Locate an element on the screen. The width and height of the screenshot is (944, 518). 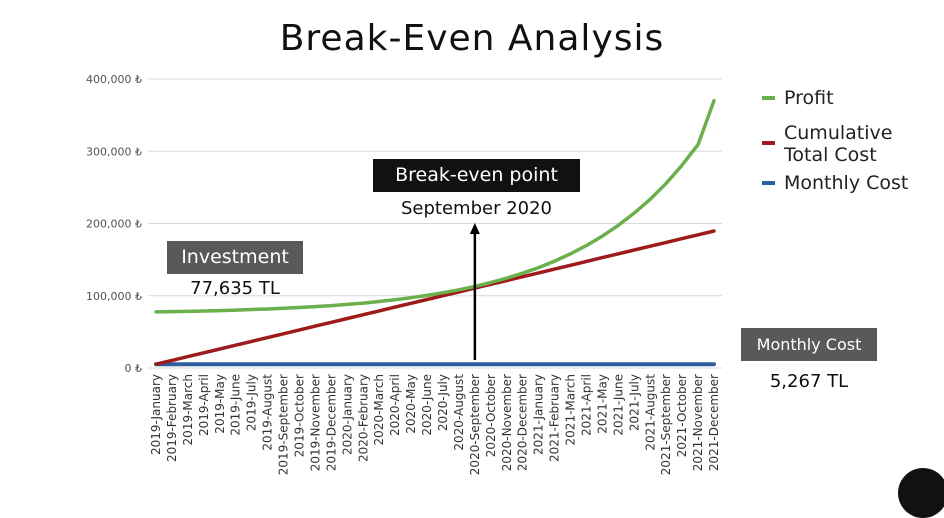
x-tick-label: 2021-November is located at coordinates (698, 422).